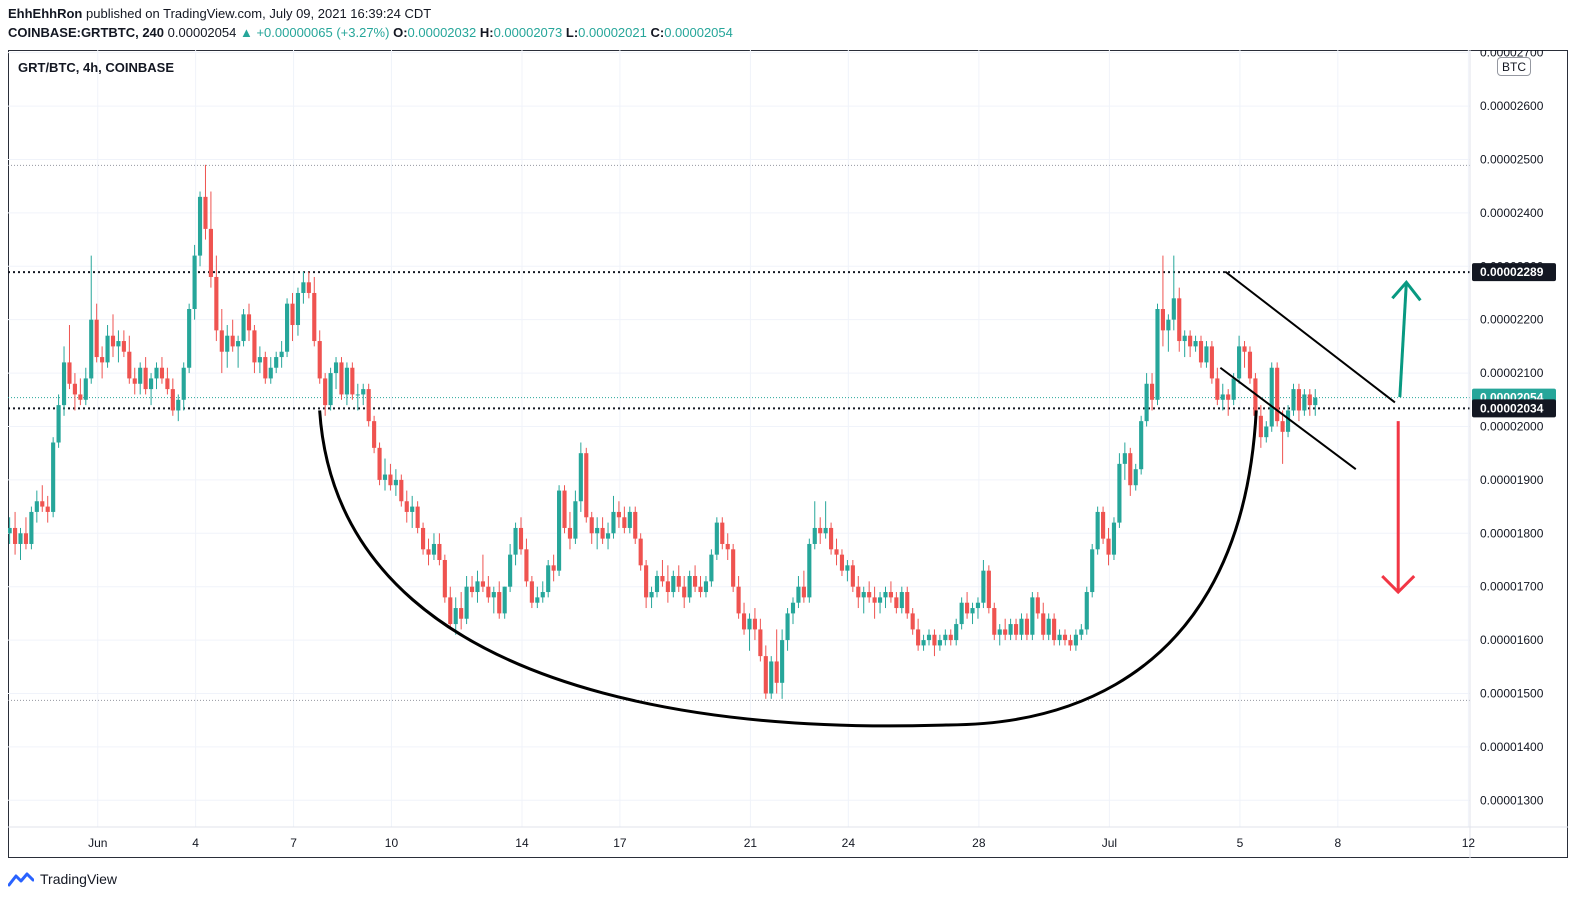  Describe the element at coordinates (86, 32) in the screenshot. I see `symbol-label: COINBASE:GRTBTC, 240` at that location.